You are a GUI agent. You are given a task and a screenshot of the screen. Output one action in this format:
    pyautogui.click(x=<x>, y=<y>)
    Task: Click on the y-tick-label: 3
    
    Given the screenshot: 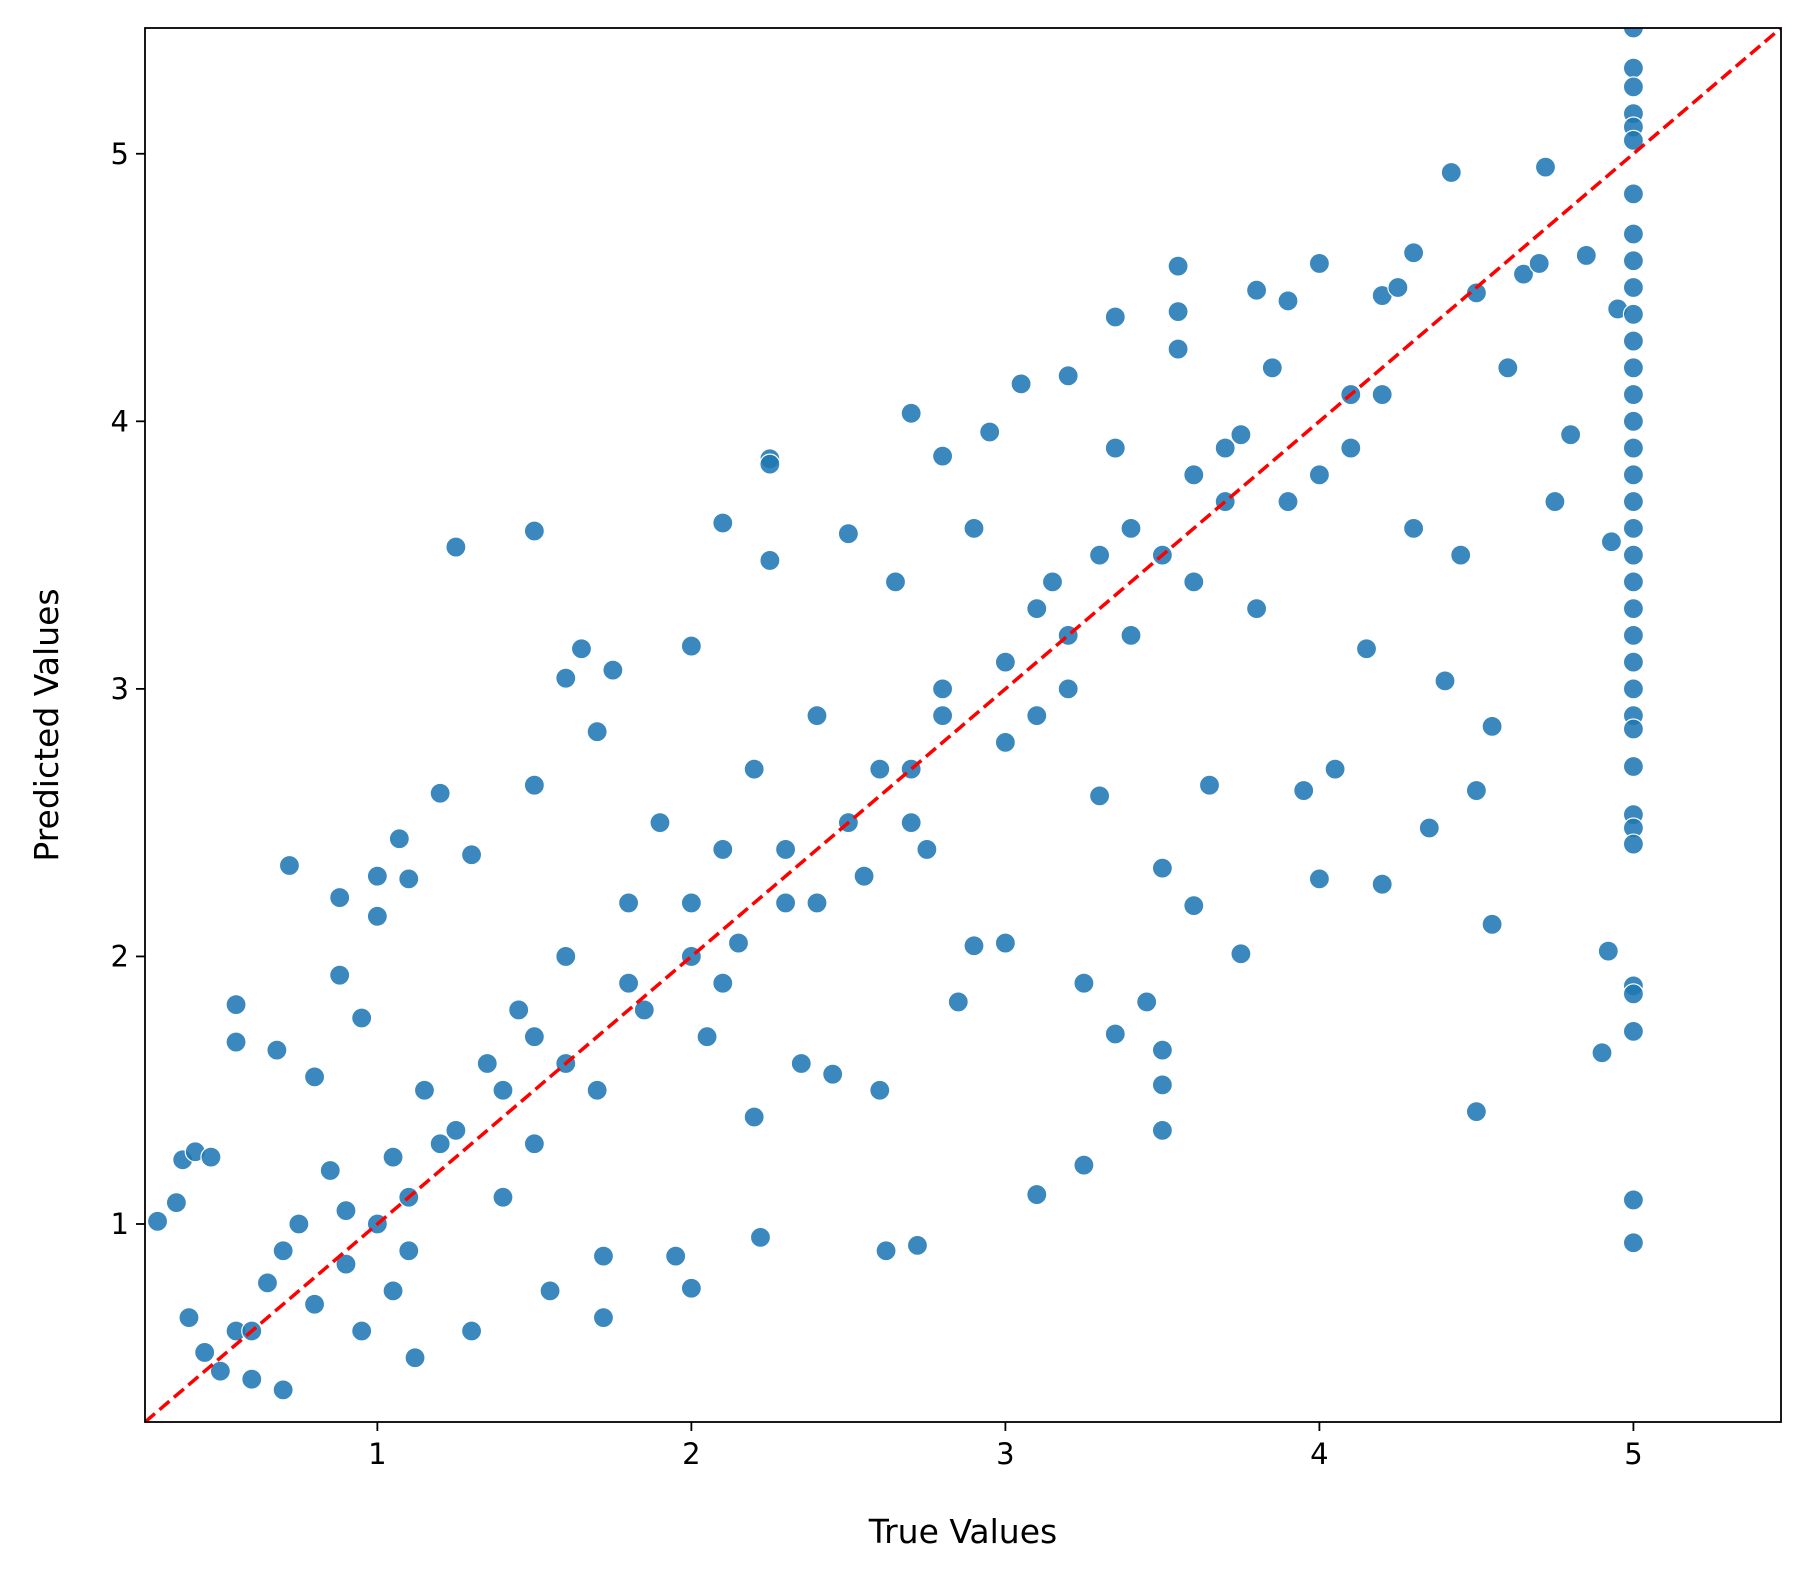 What is the action you would take?
    pyautogui.click(x=120, y=689)
    